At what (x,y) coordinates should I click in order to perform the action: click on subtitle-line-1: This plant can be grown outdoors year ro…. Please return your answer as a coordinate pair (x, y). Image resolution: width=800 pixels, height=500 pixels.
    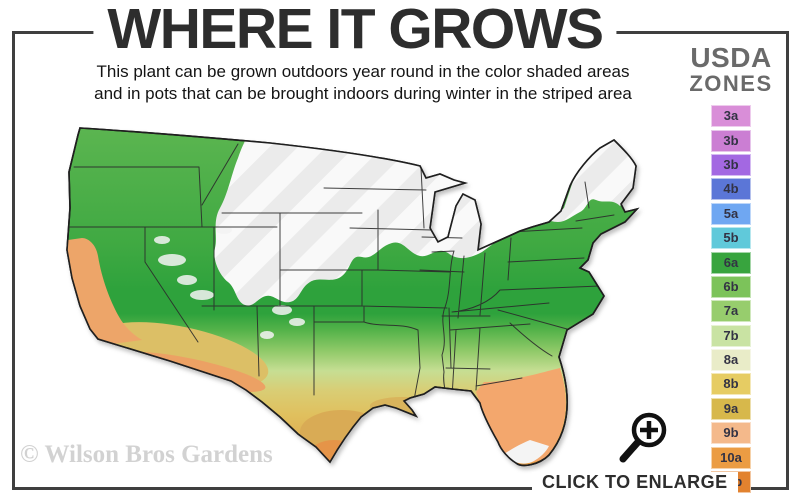
    Looking at the image, I should click on (363, 71).